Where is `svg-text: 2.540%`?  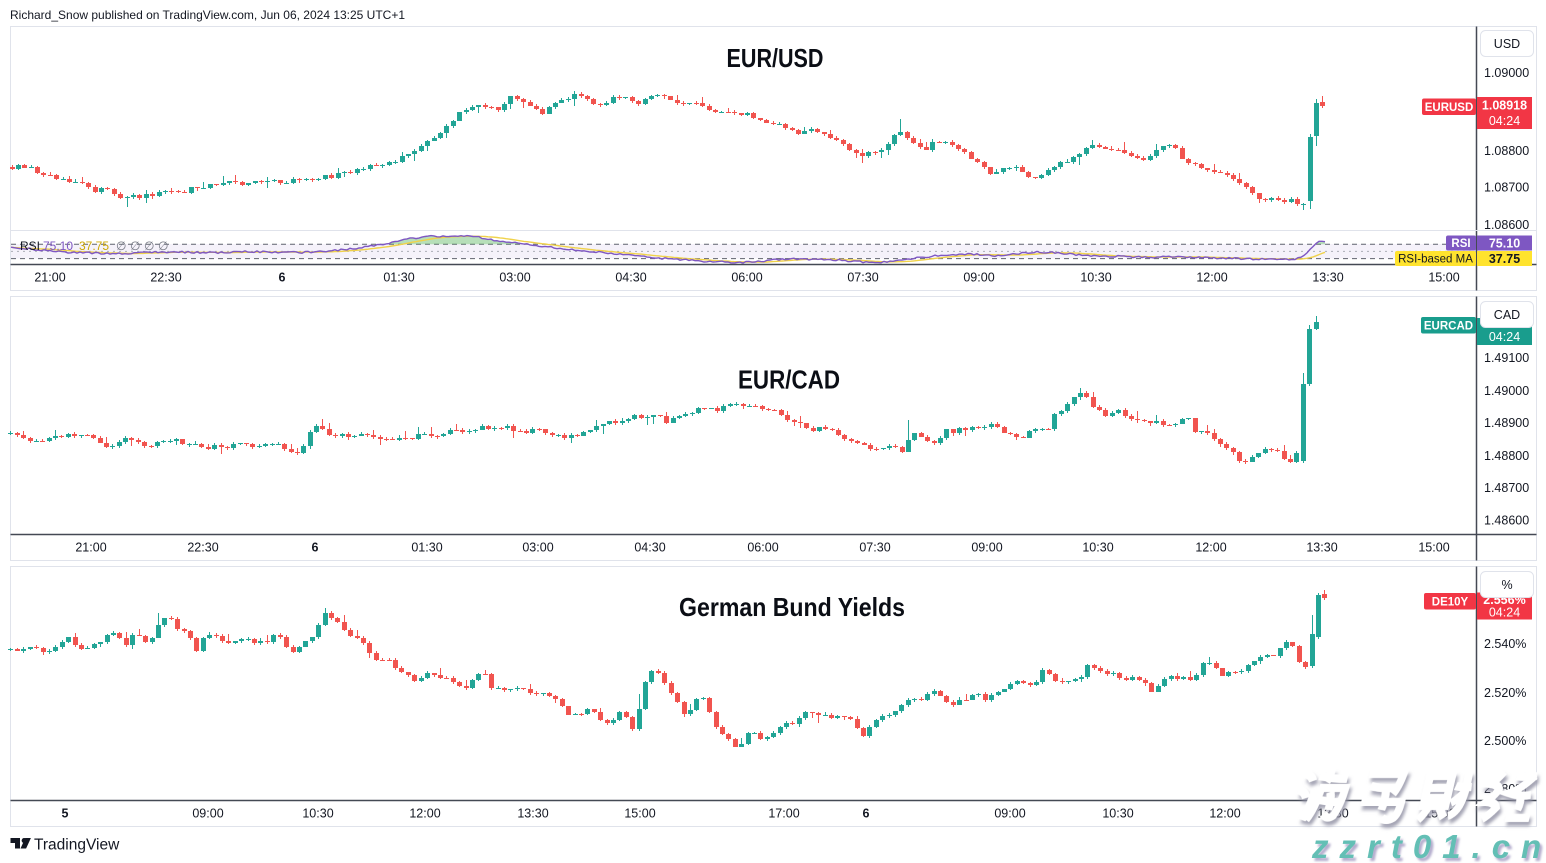 svg-text: 2.540% is located at coordinates (1505, 644).